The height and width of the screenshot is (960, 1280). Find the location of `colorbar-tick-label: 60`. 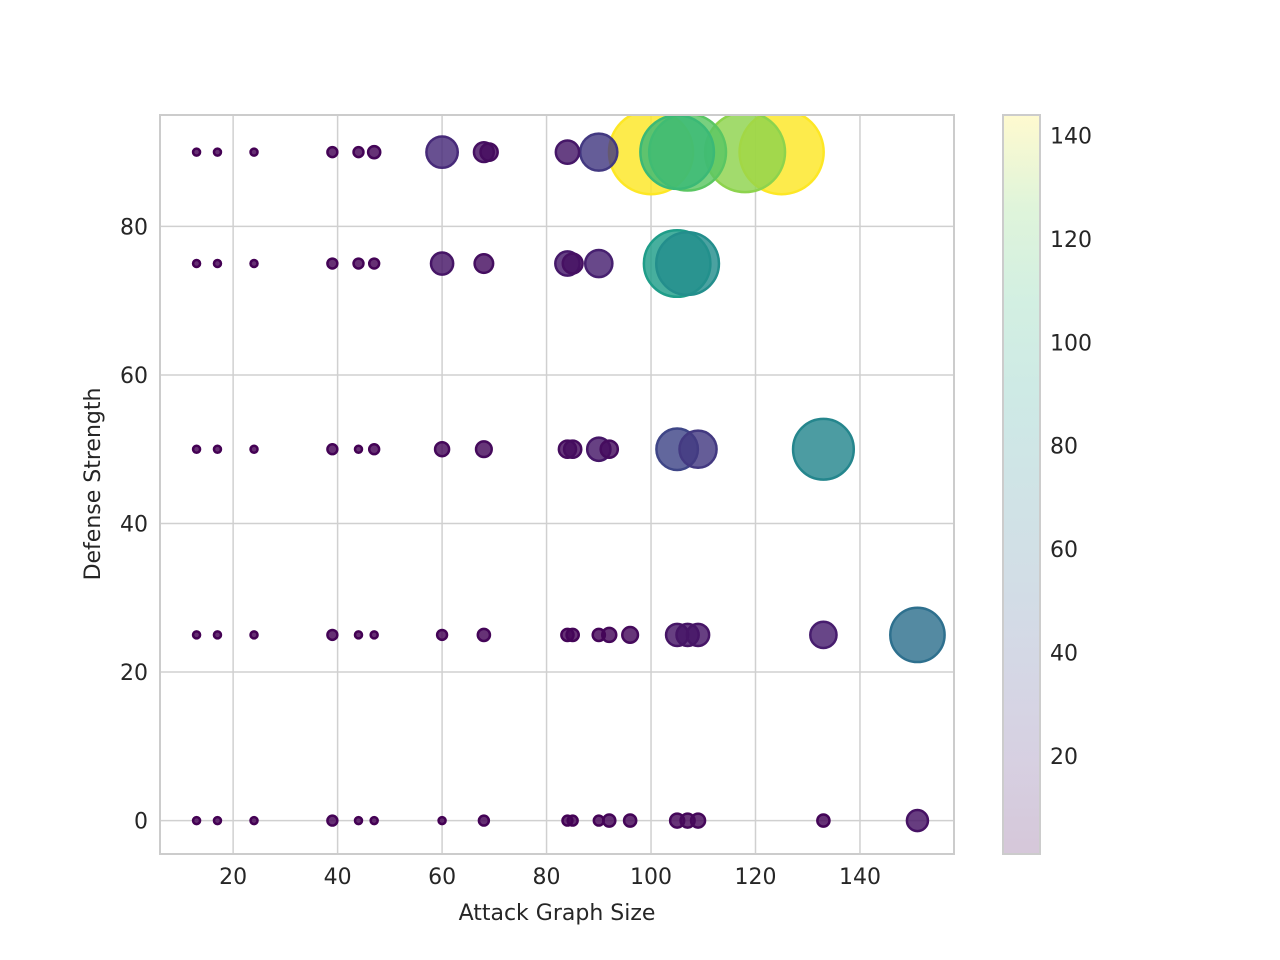

colorbar-tick-label: 60 is located at coordinates (1064, 550).